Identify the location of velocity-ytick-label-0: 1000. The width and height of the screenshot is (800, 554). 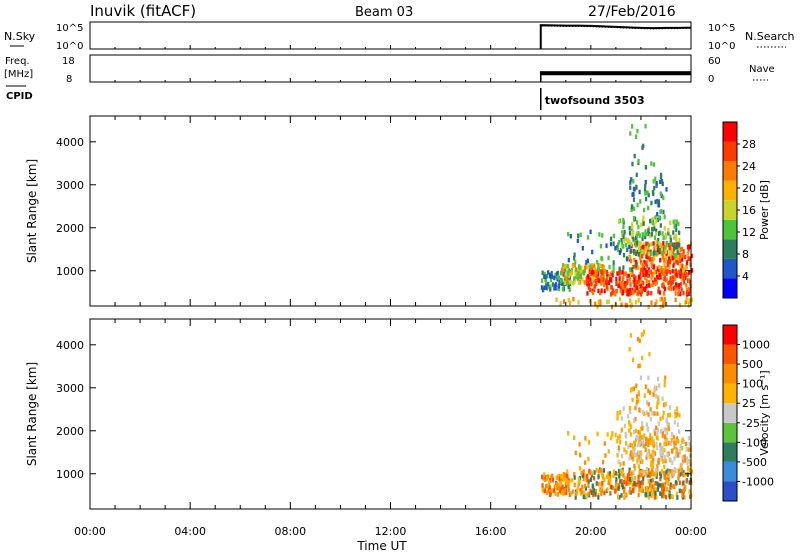
(70, 474).